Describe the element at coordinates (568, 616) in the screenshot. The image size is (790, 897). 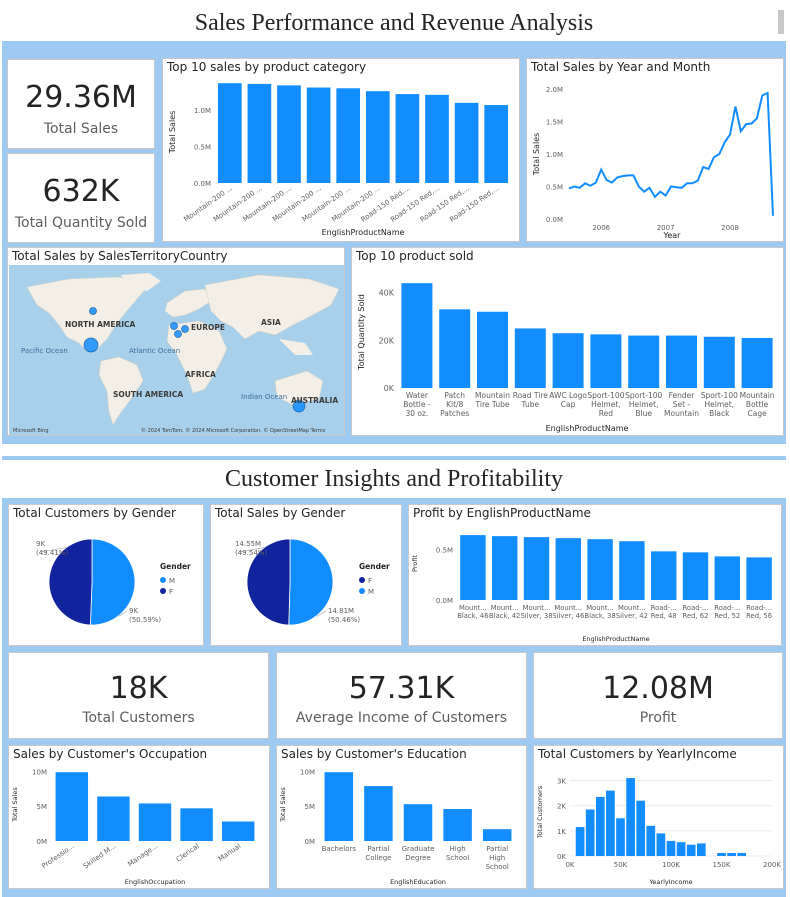
I see `x-tick-label: Silver, 46` at that location.